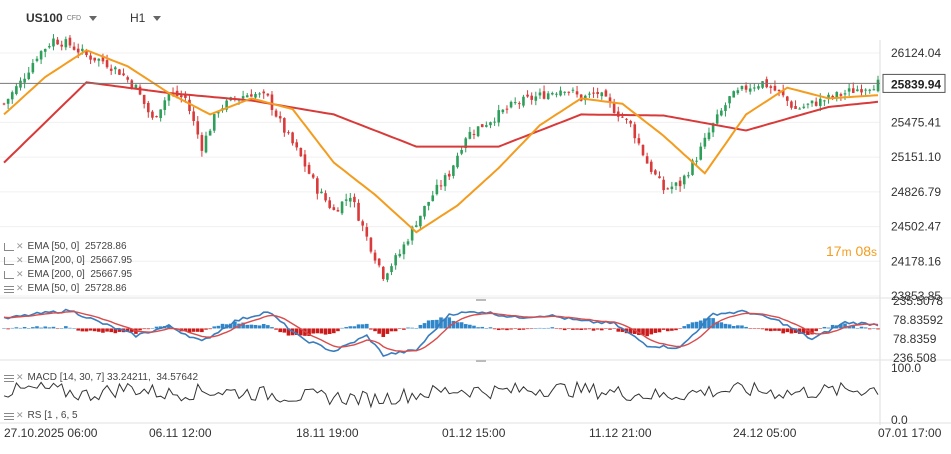 This screenshot has height=454, width=951. I want to click on macd-tick-label: 236.508, so click(915, 358).